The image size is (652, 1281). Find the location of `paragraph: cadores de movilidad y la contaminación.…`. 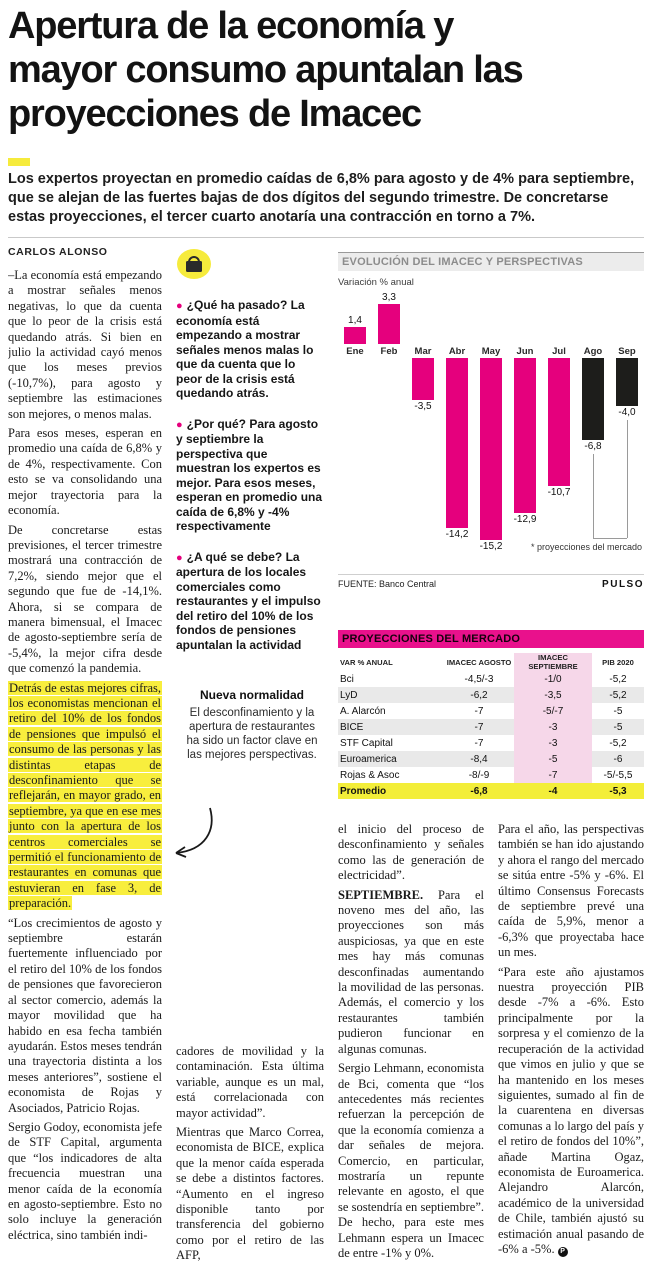

paragraph: cadores de movilidad y la contaminación.… is located at coordinates (250, 1082).